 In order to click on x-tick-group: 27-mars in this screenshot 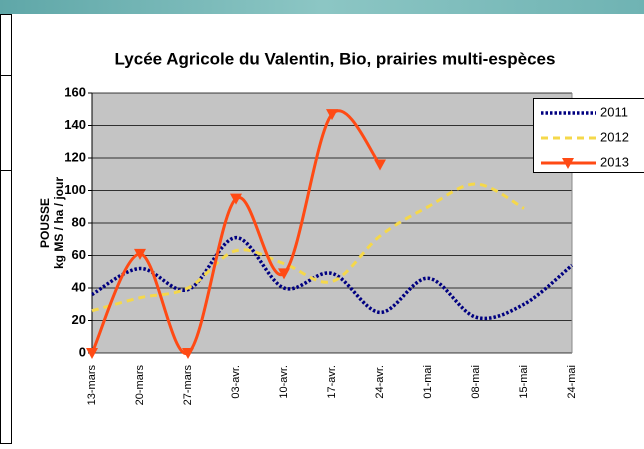, I will do `click(188, 385)`.